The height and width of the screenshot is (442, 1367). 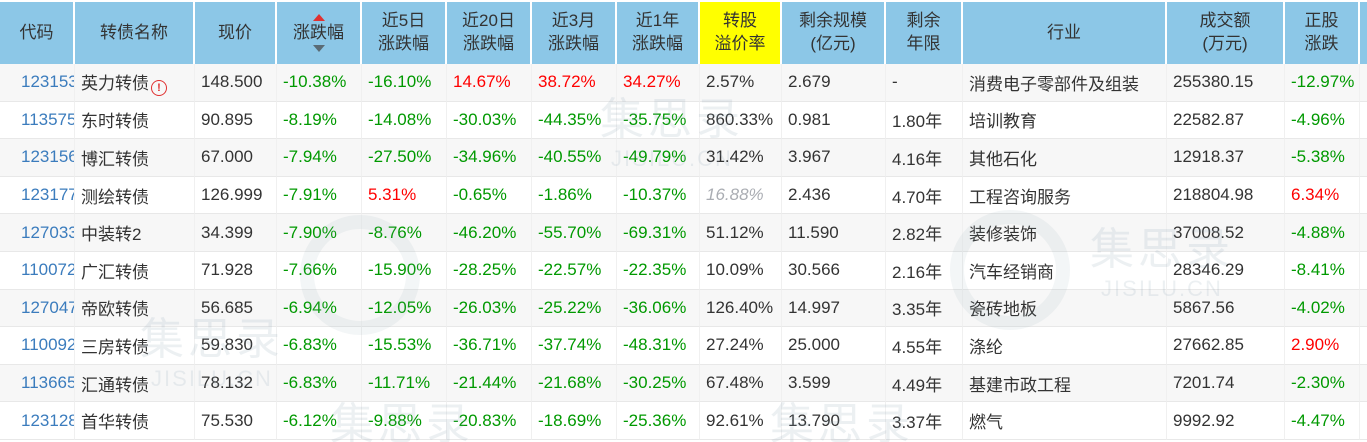 I want to click on cell-premium: 27.24%, so click(x=741, y=346).